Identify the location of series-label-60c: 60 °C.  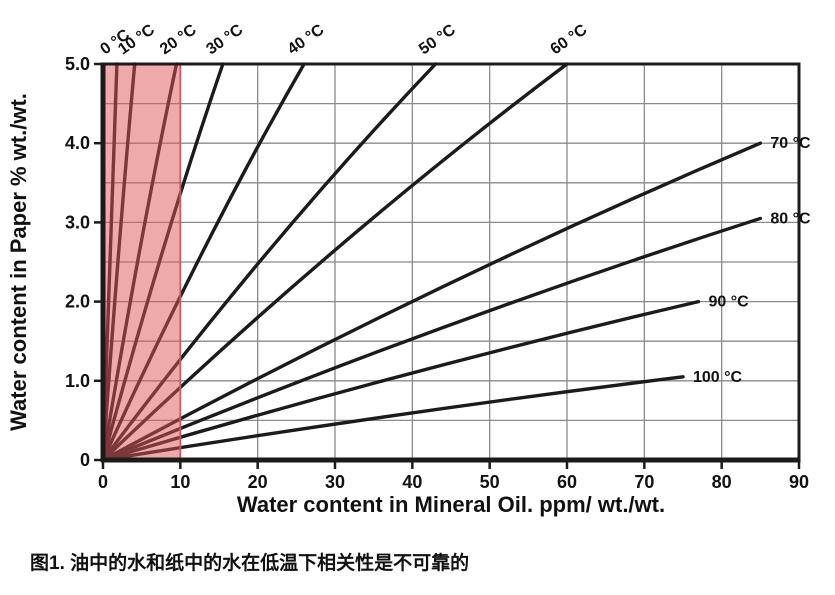
(569, 39).